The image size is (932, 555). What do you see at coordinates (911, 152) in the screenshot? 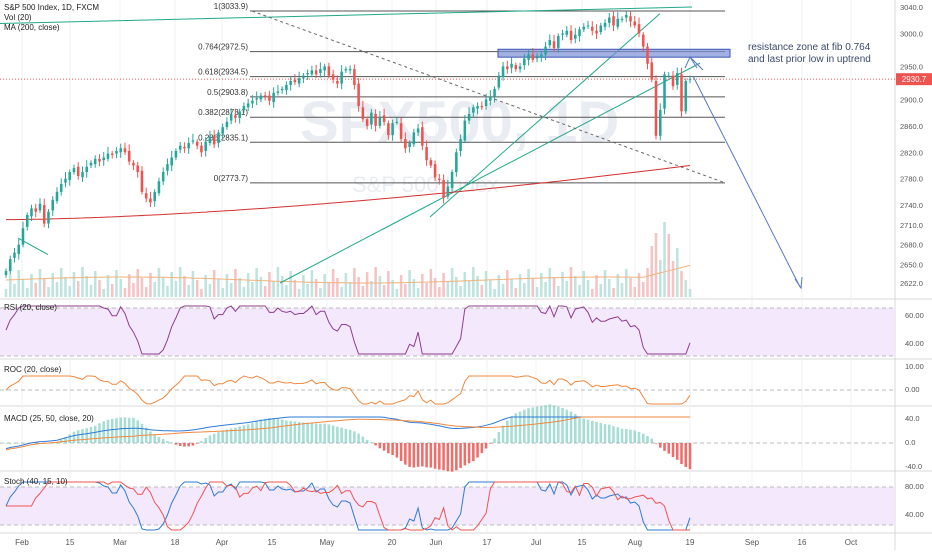
I see `price-axis-label: 2820.0` at bounding box center [911, 152].